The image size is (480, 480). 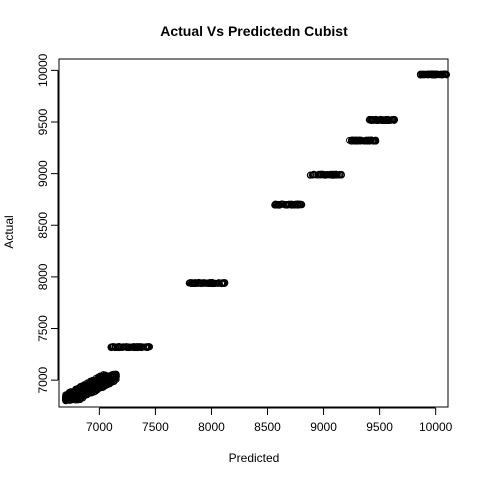 What do you see at coordinates (254, 458) in the screenshot?
I see `x-axis-label: Predicted` at bounding box center [254, 458].